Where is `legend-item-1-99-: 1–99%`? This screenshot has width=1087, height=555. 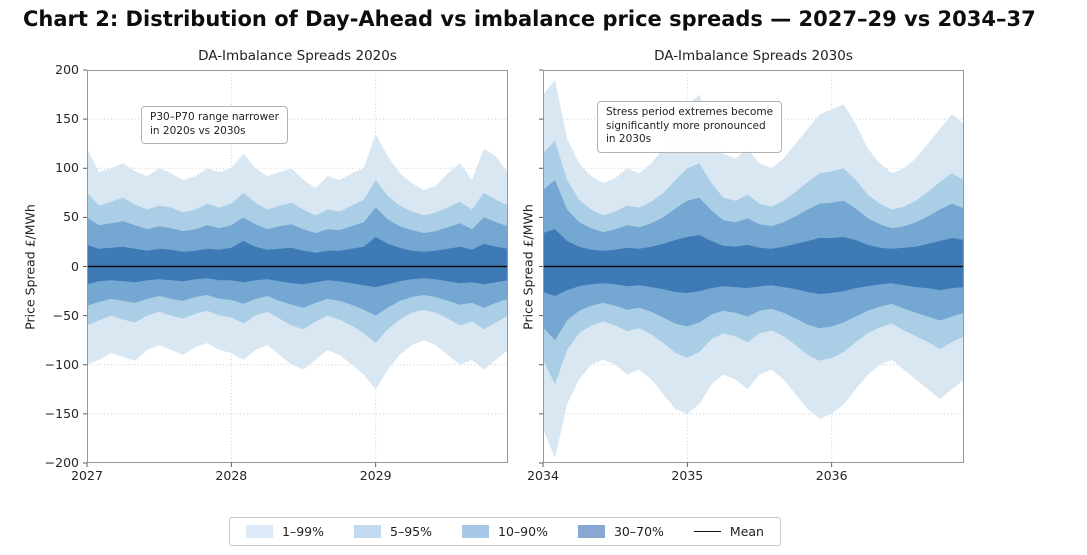 legend-item-1-99-: 1–99% is located at coordinates (285, 531).